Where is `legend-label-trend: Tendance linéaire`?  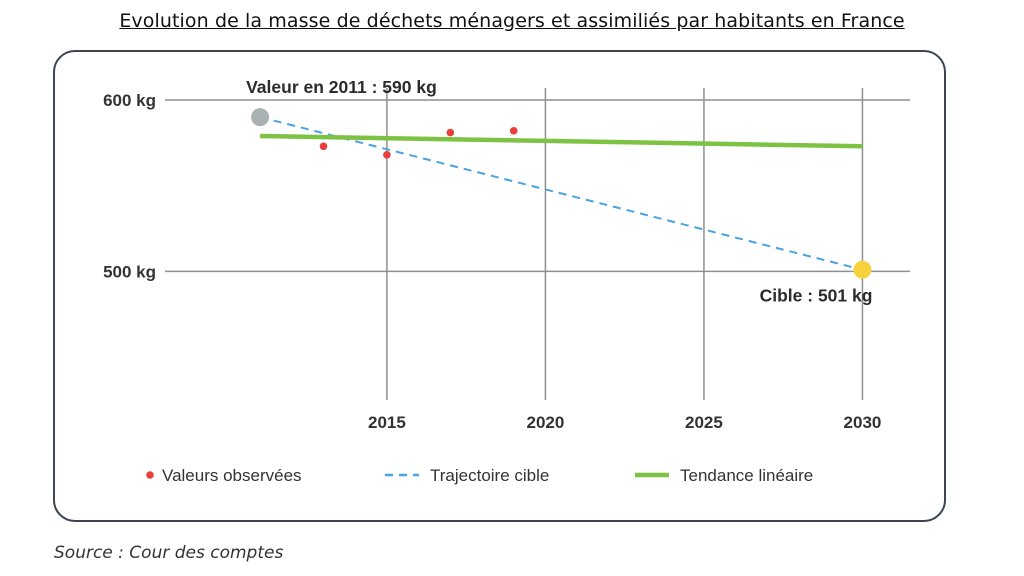
legend-label-trend: Tendance linéaire is located at coordinates (746, 475).